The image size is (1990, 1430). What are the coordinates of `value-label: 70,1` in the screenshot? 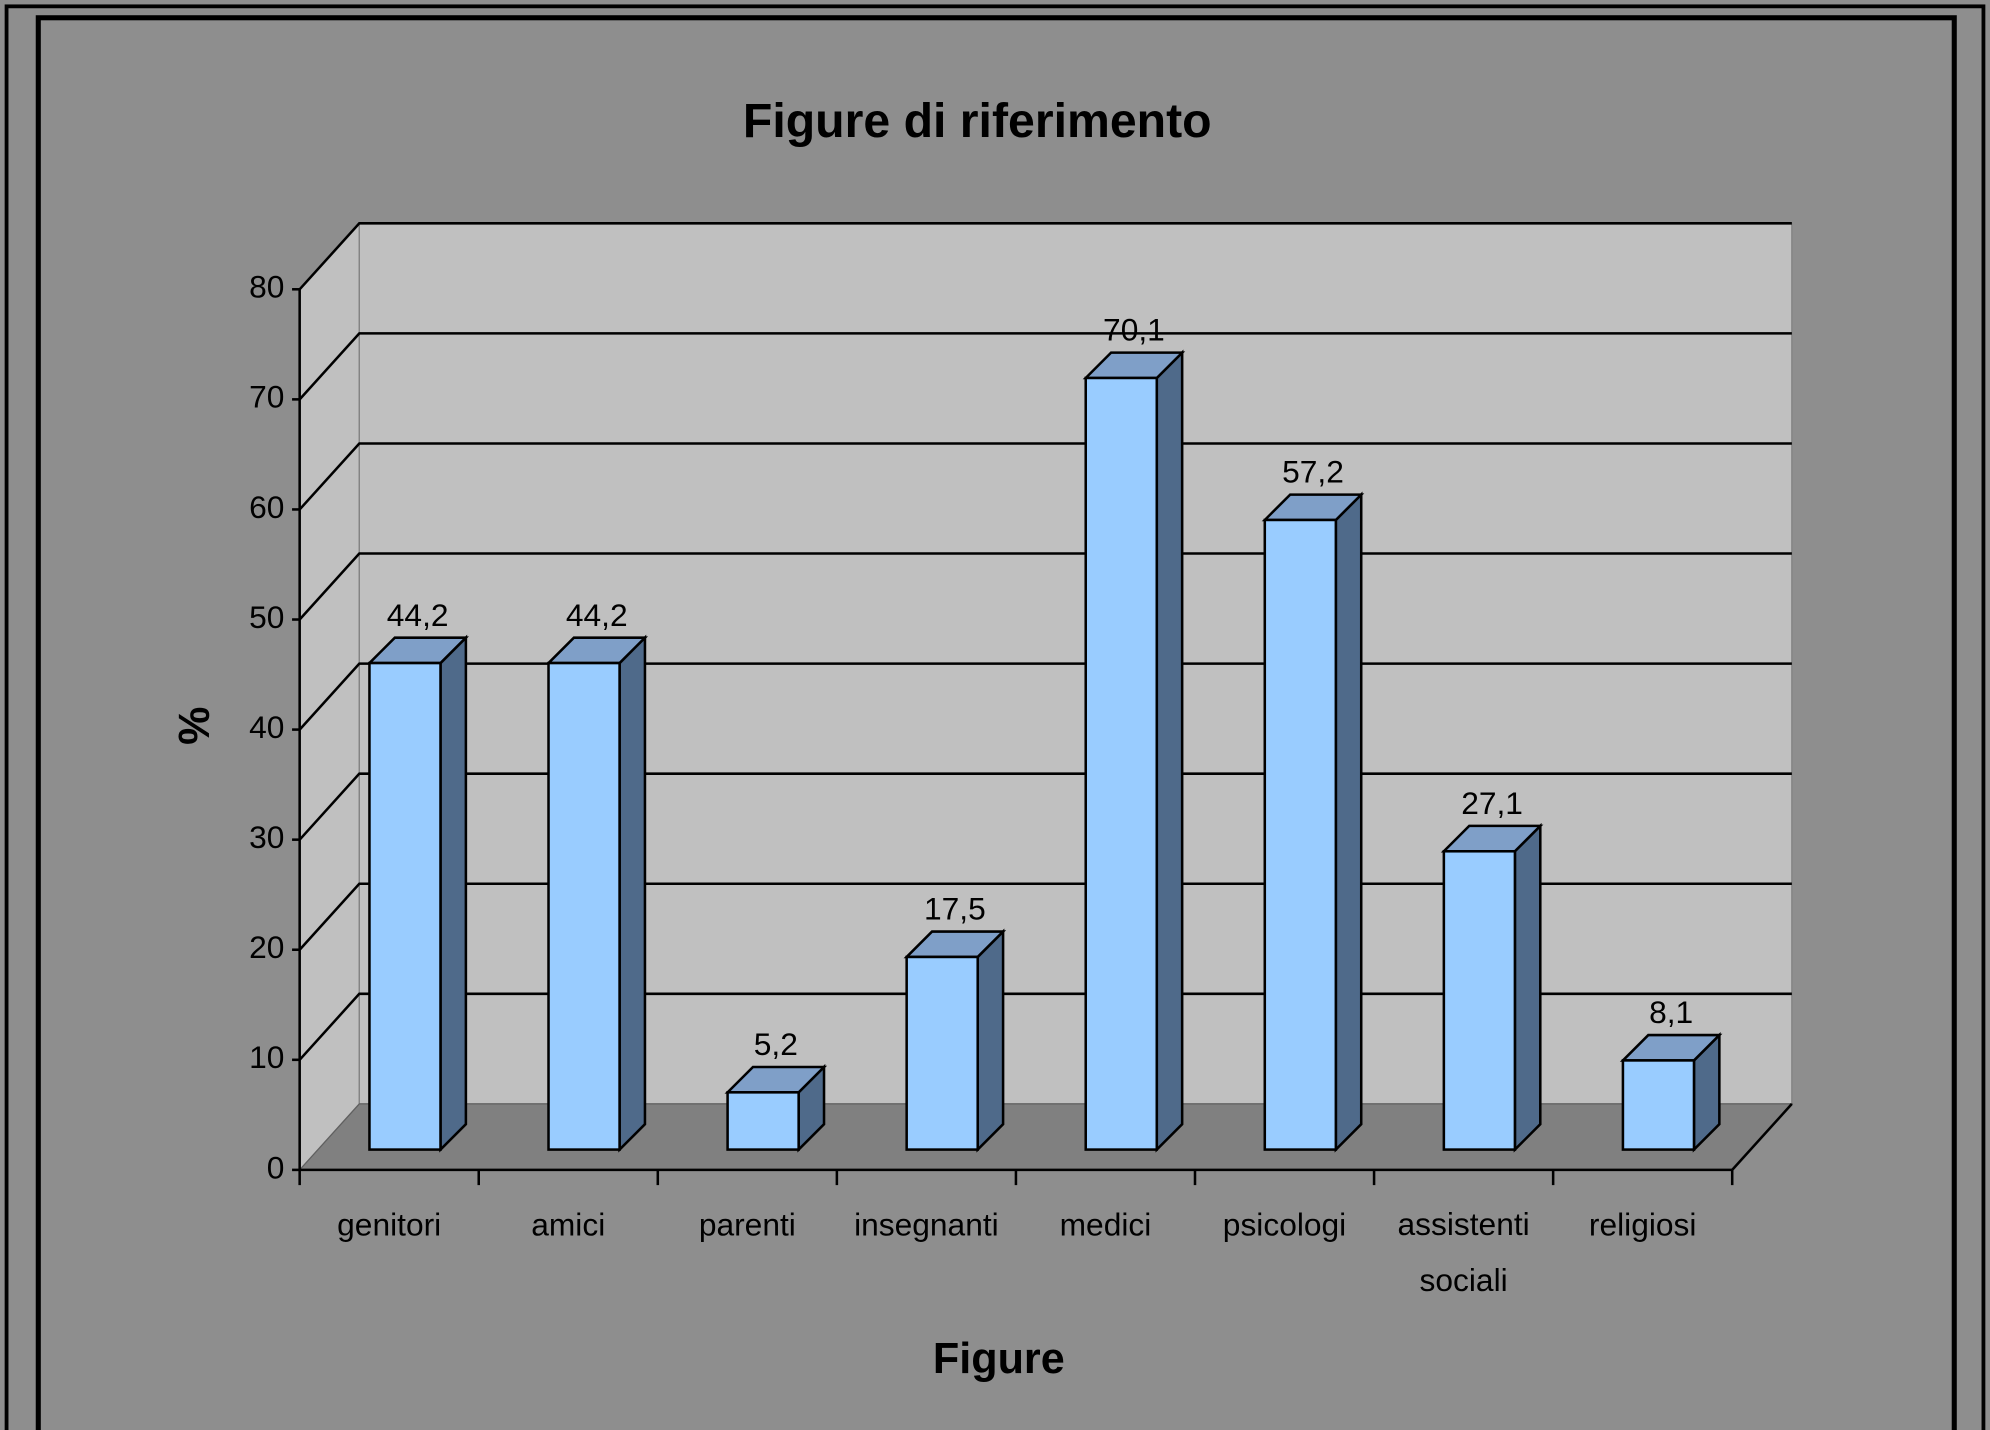 It's located at (1134, 330).